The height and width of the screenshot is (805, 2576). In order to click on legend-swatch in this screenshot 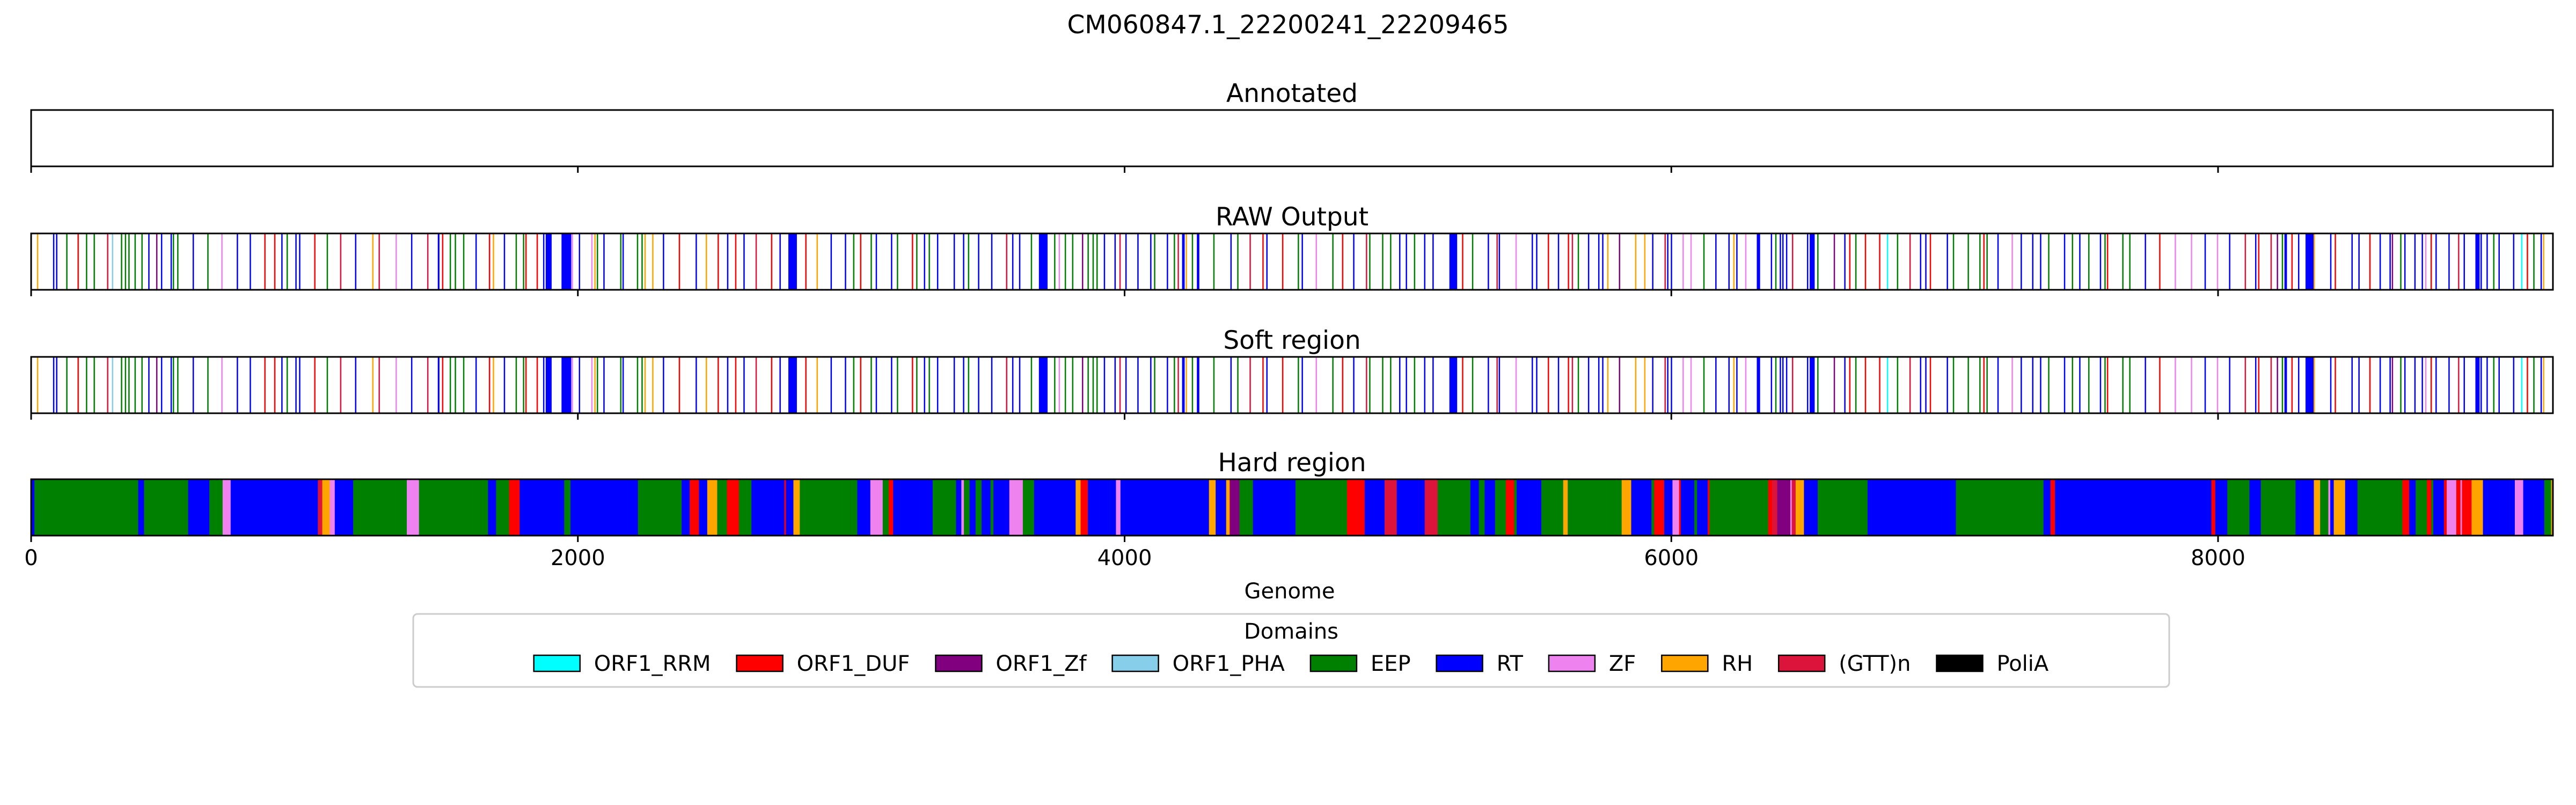, I will do `click(1572, 663)`.